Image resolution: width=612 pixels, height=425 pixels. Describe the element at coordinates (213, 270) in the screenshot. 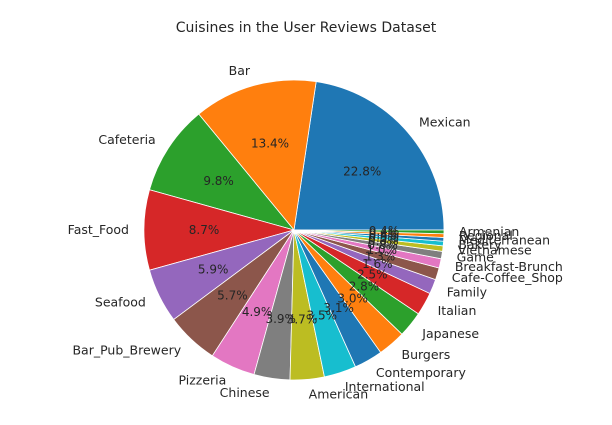

I see `slice-percent-label: 5.9%` at that location.